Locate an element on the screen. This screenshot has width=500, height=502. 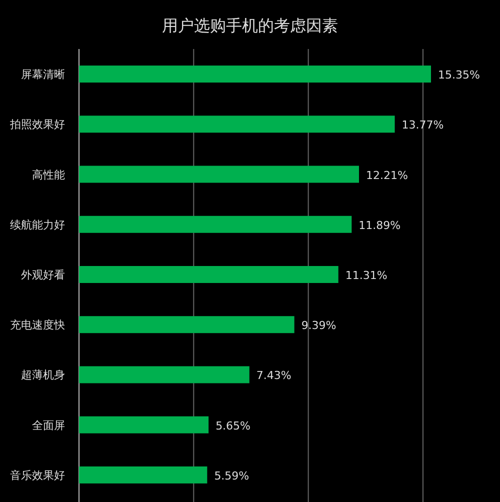
data-label: 5.65% is located at coordinates (233, 425).